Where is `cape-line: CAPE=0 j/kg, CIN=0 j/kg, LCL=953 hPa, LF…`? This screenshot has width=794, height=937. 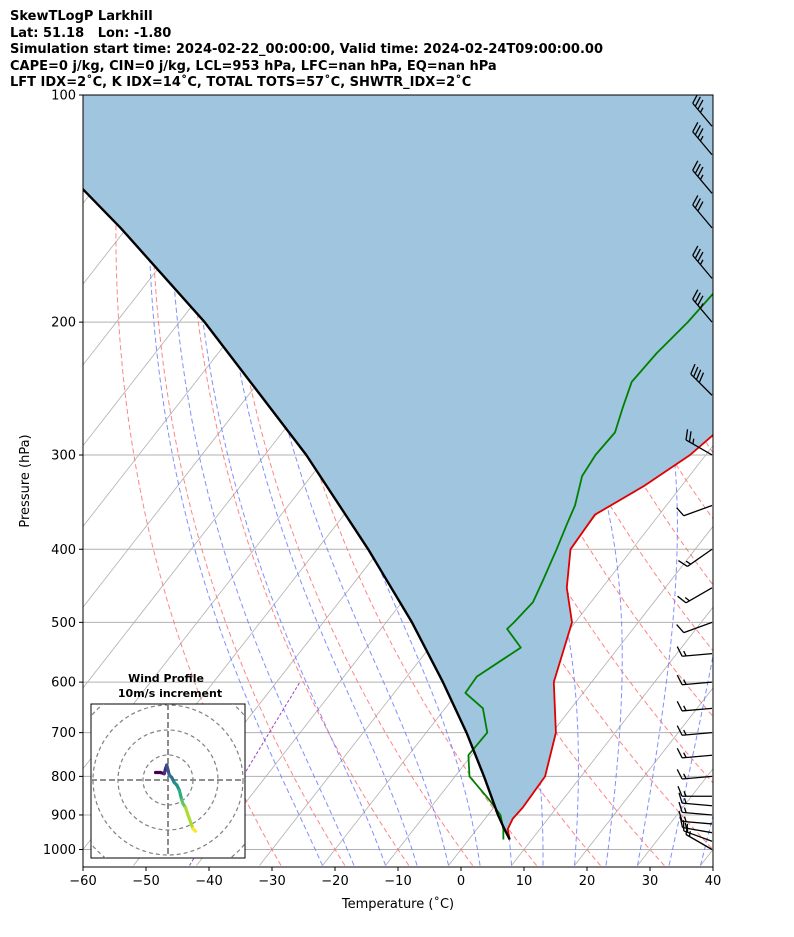
cape-line: CAPE=0 j/kg, CIN=0 j/kg, LCL=953 hPa, LF… is located at coordinates (253, 66).